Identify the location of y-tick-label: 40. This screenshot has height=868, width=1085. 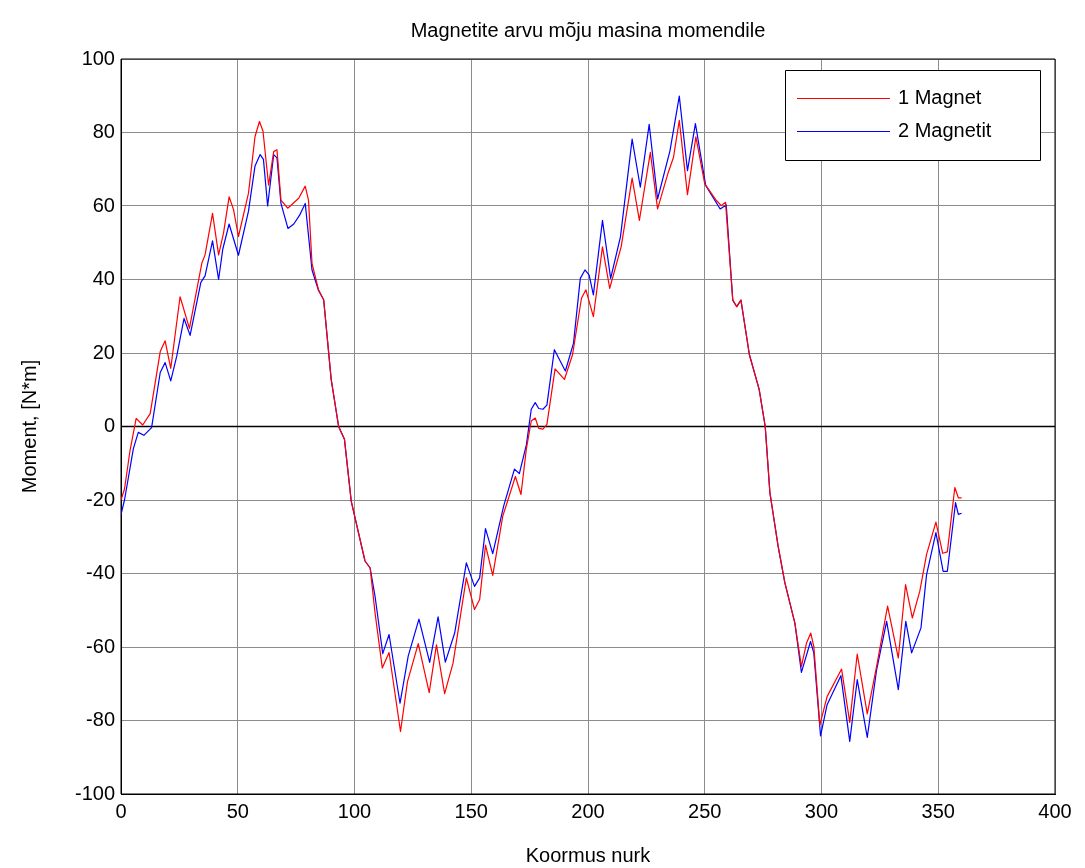
(103, 278).